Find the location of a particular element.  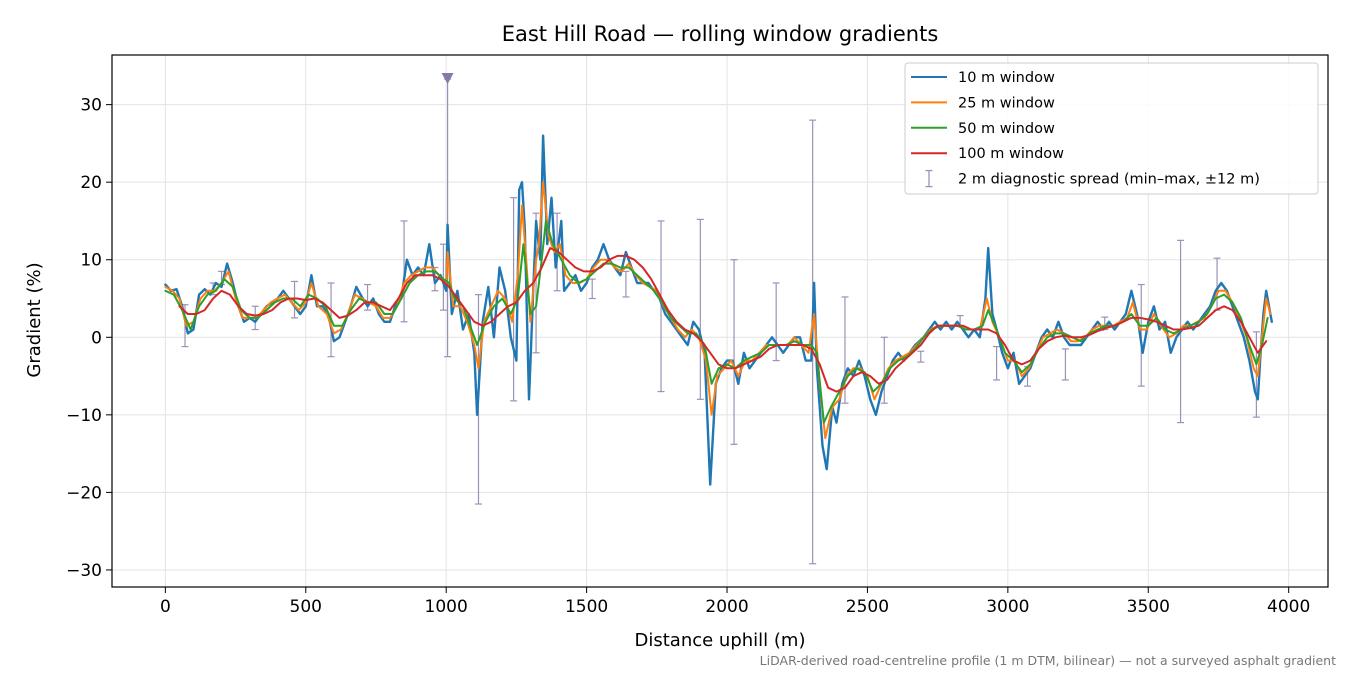

legend-box is located at coordinates (1111, 128).